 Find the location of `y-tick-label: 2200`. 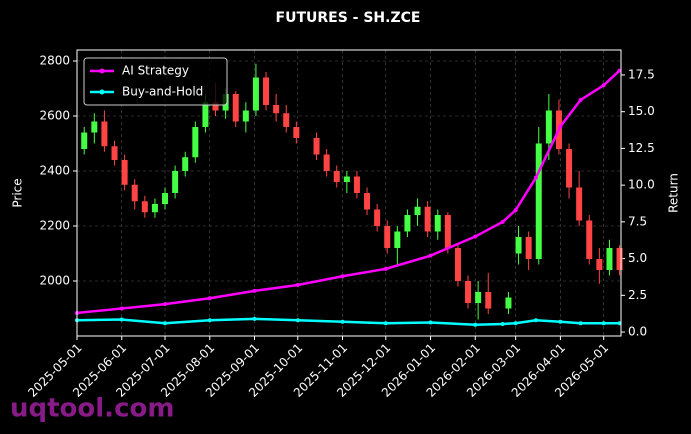

y-tick-label: 2200 is located at coordinates (54, 226).